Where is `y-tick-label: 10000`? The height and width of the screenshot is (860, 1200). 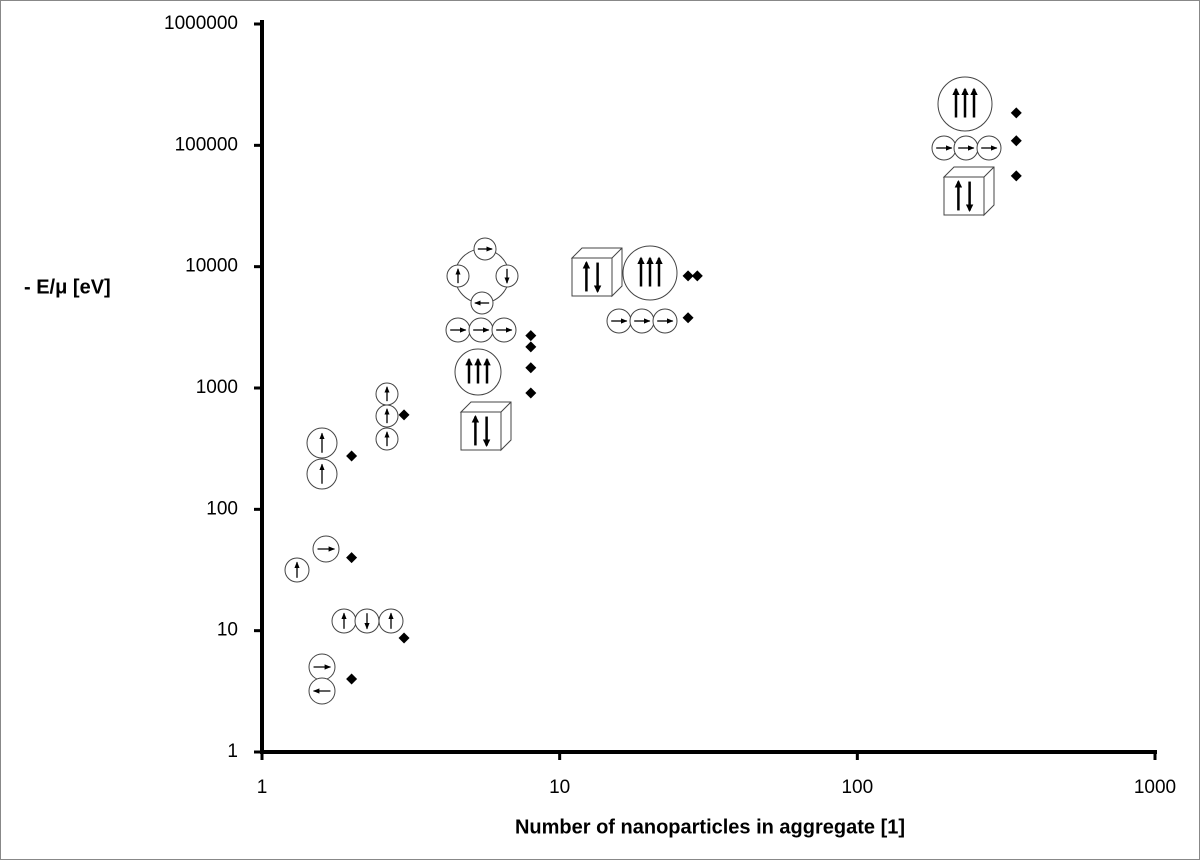
y-tick-label: 10000 is located at coordinates (211, 266).